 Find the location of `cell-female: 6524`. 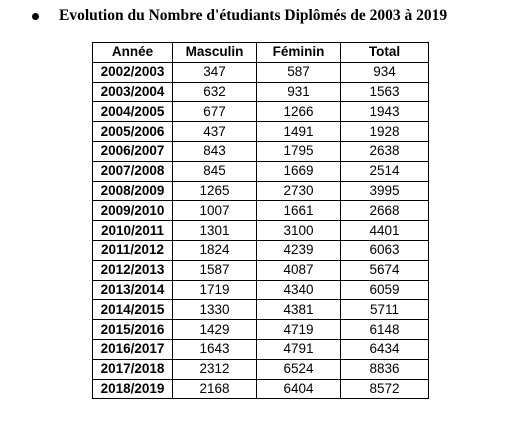

cell-female: 6524 is located at coordinates (298, 369).